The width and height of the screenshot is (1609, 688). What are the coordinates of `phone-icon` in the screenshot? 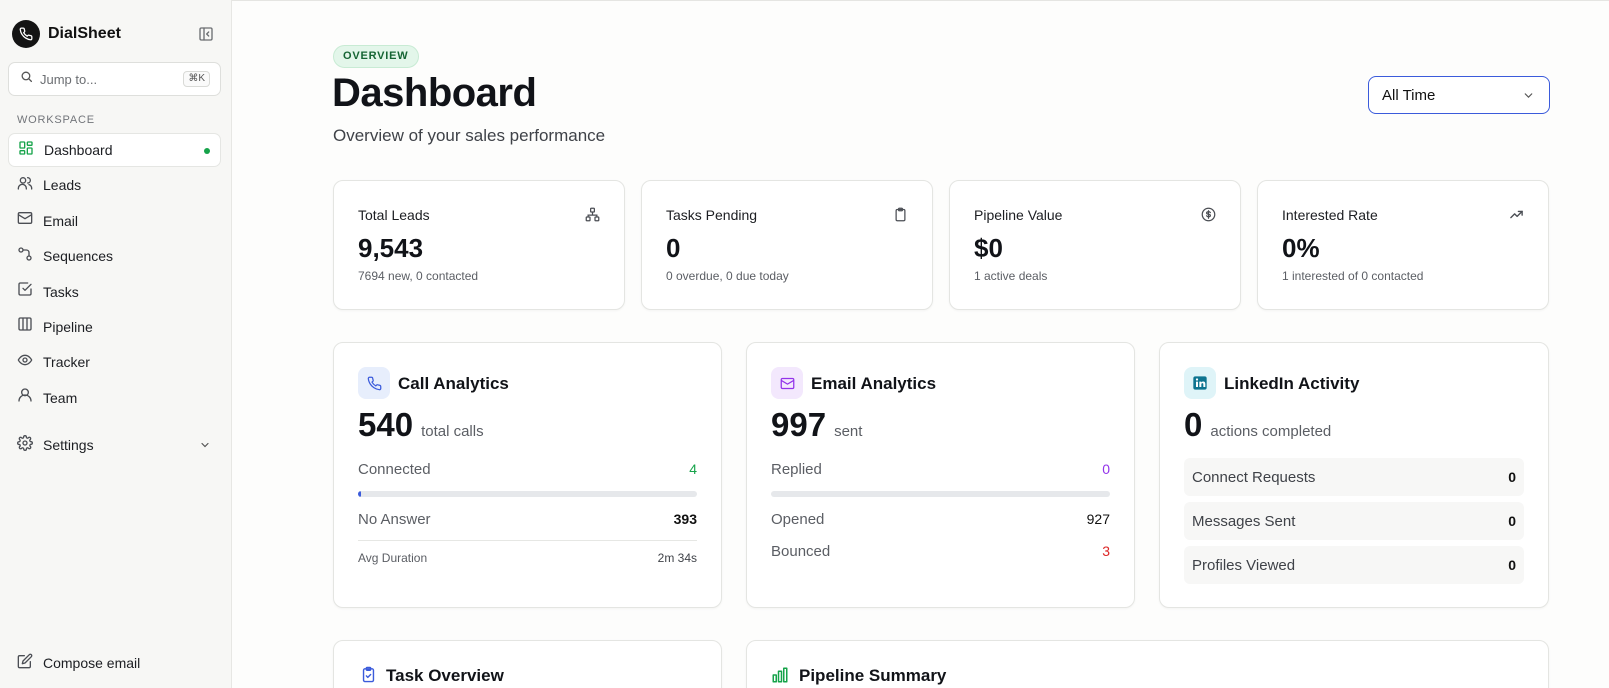 It's located at (374, 383).